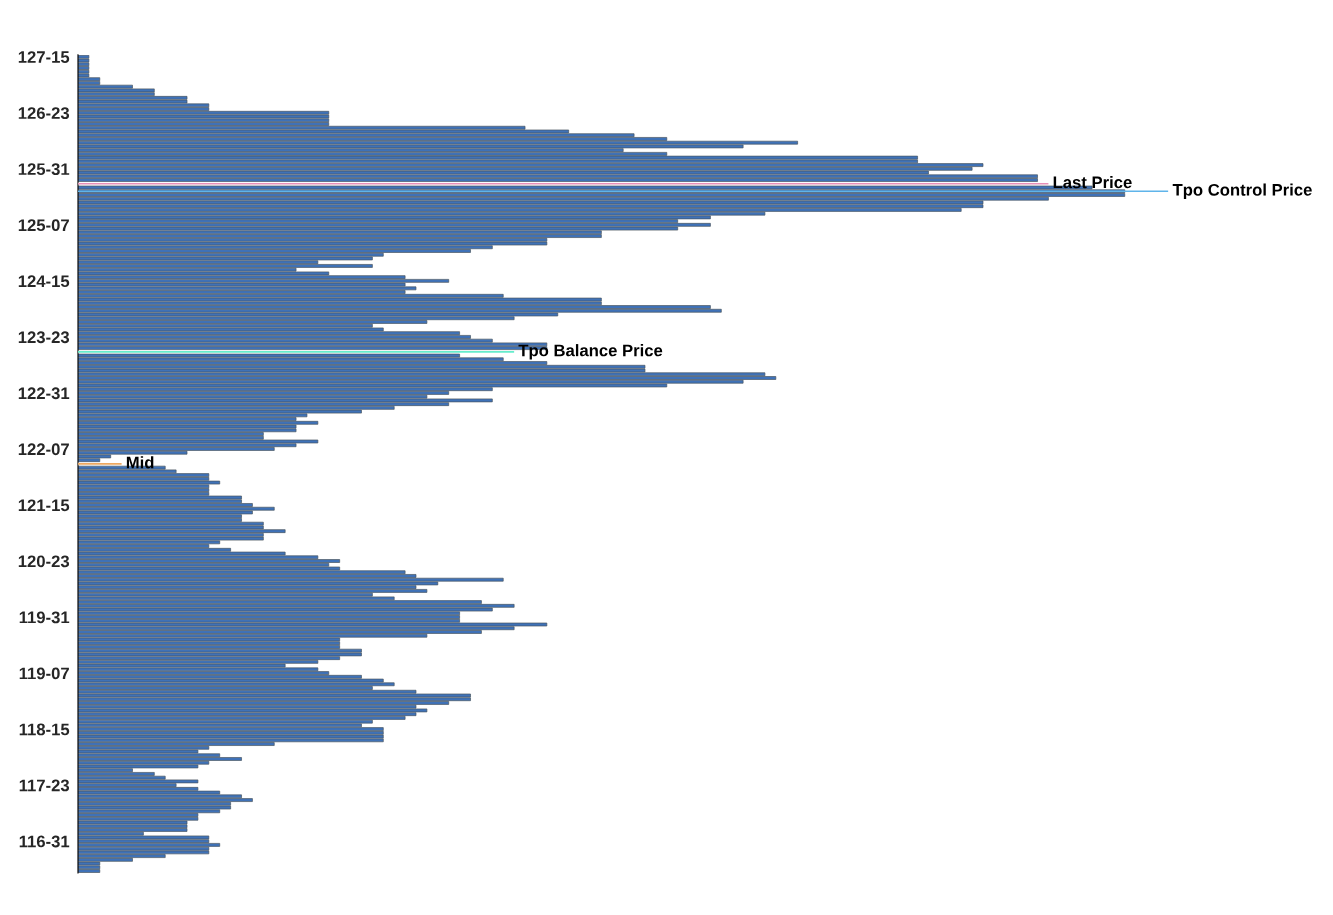 This screenshot has width=1333, height=915. I want to click on y-tick-label: 125-07, so click(43, 225).